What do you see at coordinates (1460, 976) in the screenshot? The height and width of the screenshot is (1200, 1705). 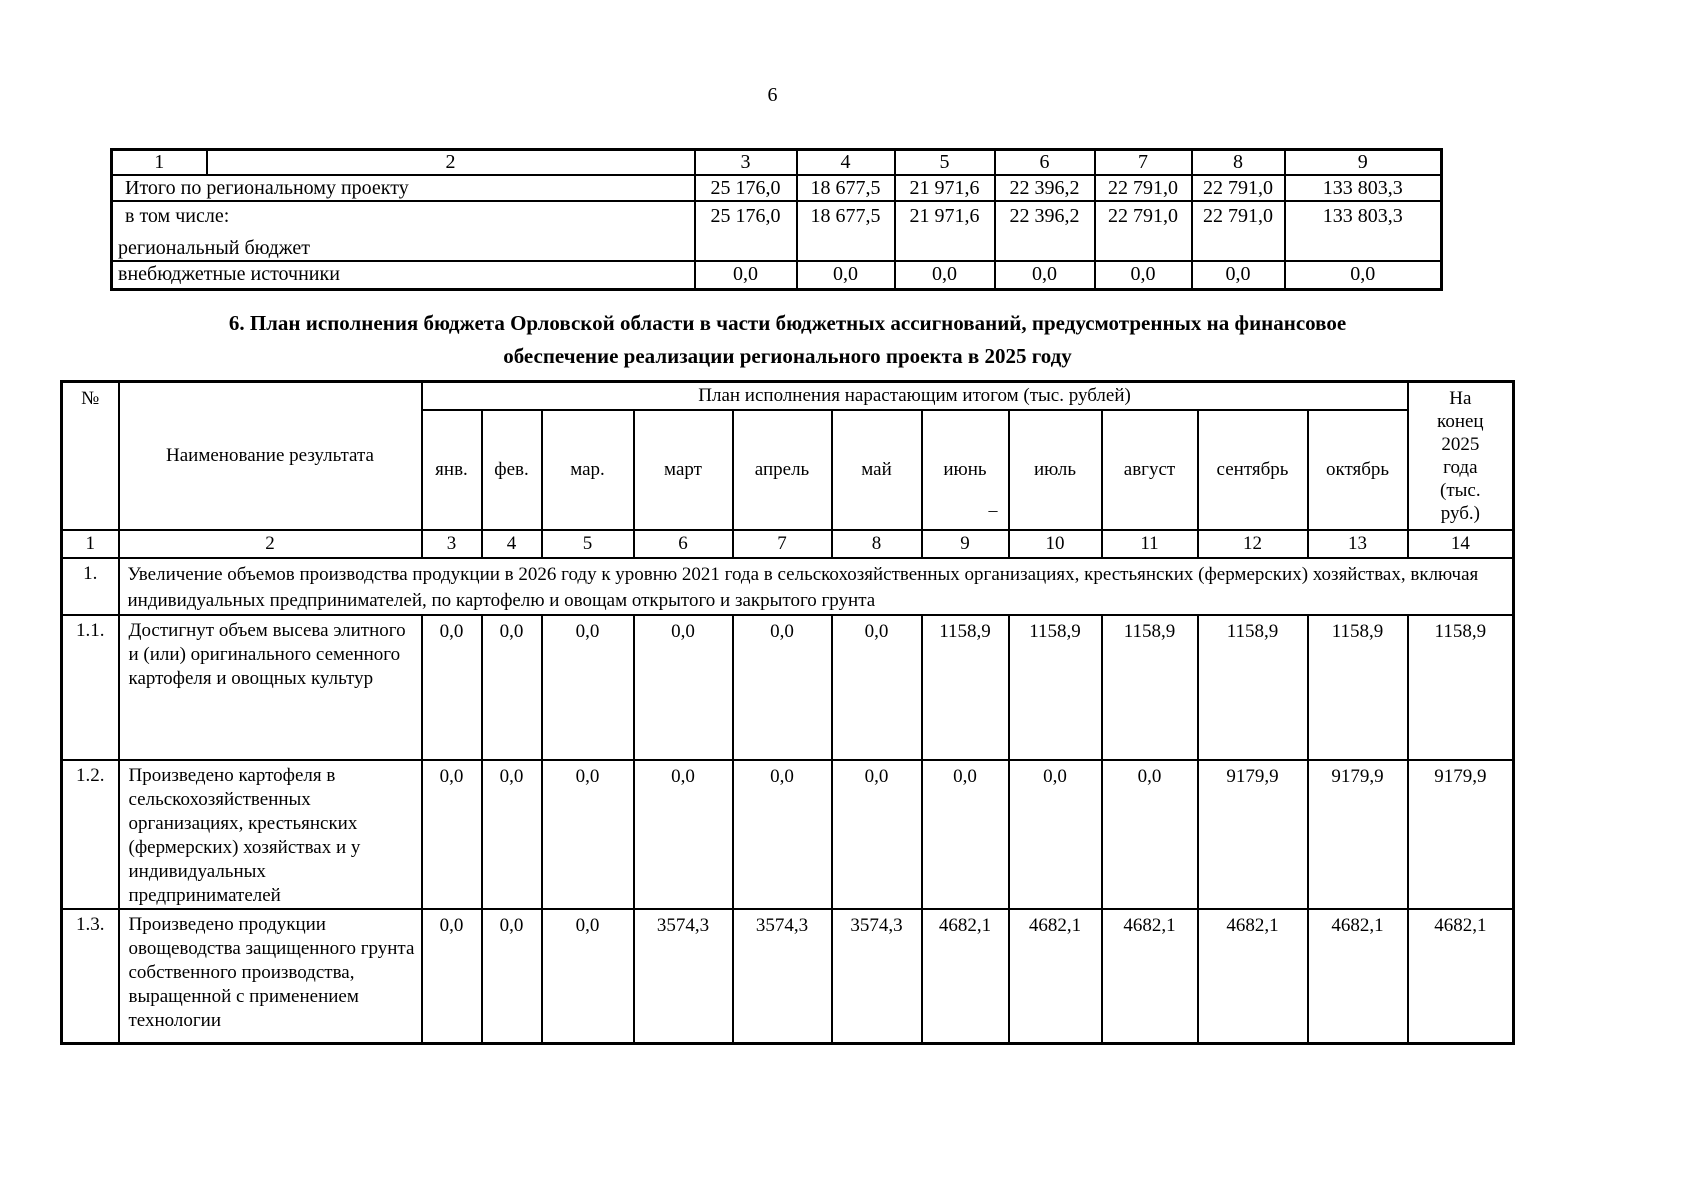 I see `year-end-value-cell: 4682,1` at bounding box center [1460, 976].